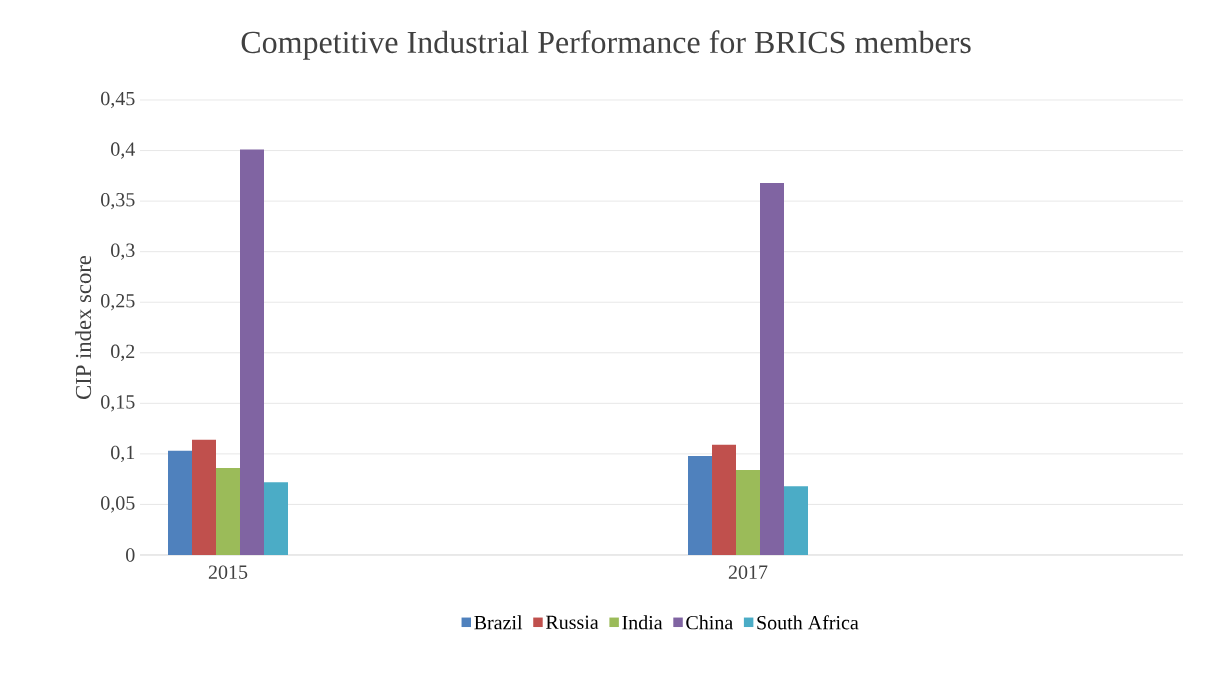  Describe the element at coordinates (228, 572) in the screenshot. I see `x-tick-label: 2015` at that location.